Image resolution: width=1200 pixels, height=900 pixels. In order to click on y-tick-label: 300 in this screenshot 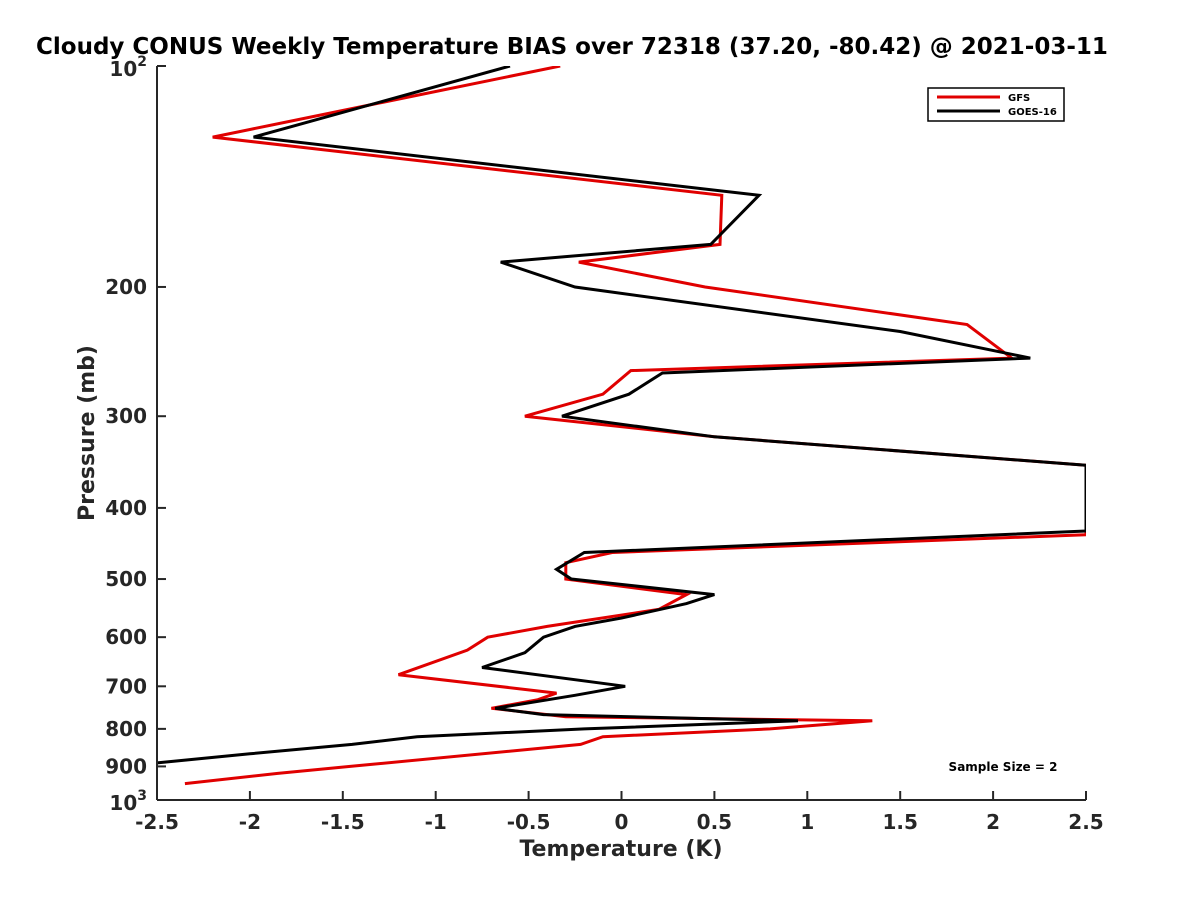, I will do `click(126, 416)`.